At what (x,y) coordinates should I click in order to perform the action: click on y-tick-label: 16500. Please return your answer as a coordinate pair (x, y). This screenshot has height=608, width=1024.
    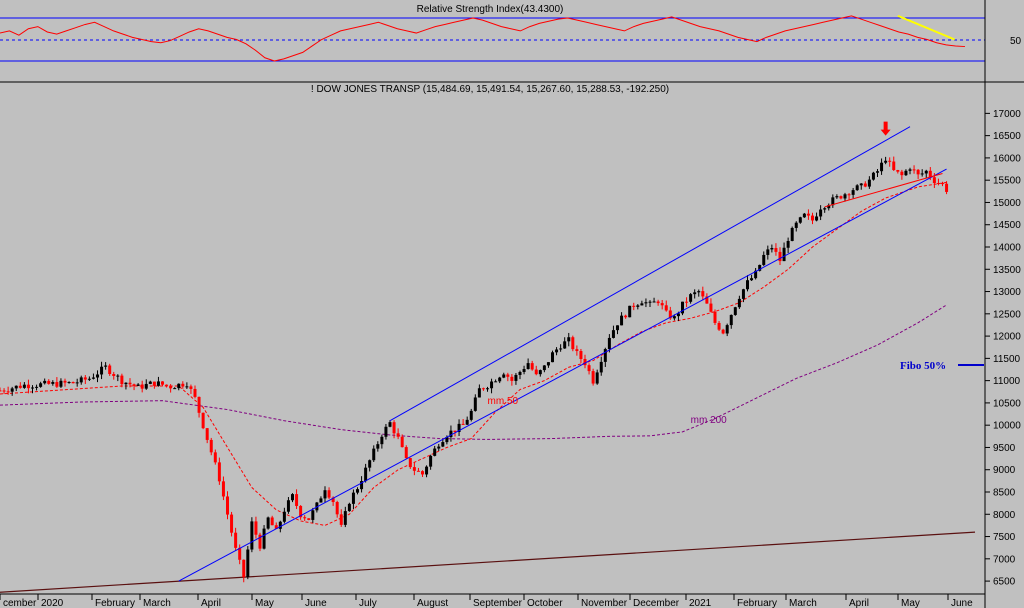
    Looking at the image, I should click on (1007, 136).